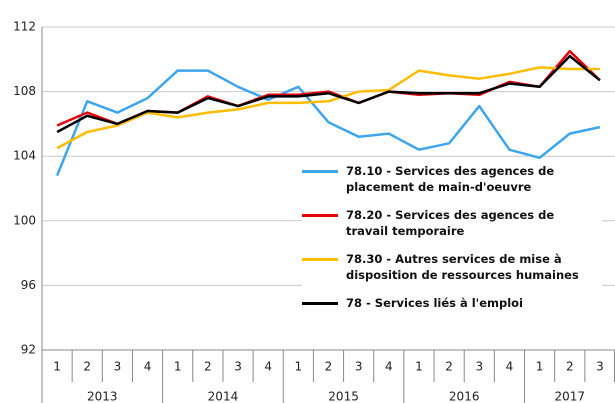  What do you see at coordinates (28, 350) in the screenshot?
I see `y-tick-label: 92` at bounding box center [28, 350].